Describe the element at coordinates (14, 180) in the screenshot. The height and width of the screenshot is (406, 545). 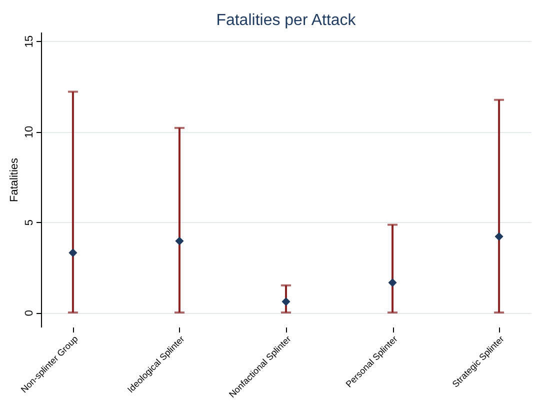
I see `y-axis-title: Fatalities` at that location.